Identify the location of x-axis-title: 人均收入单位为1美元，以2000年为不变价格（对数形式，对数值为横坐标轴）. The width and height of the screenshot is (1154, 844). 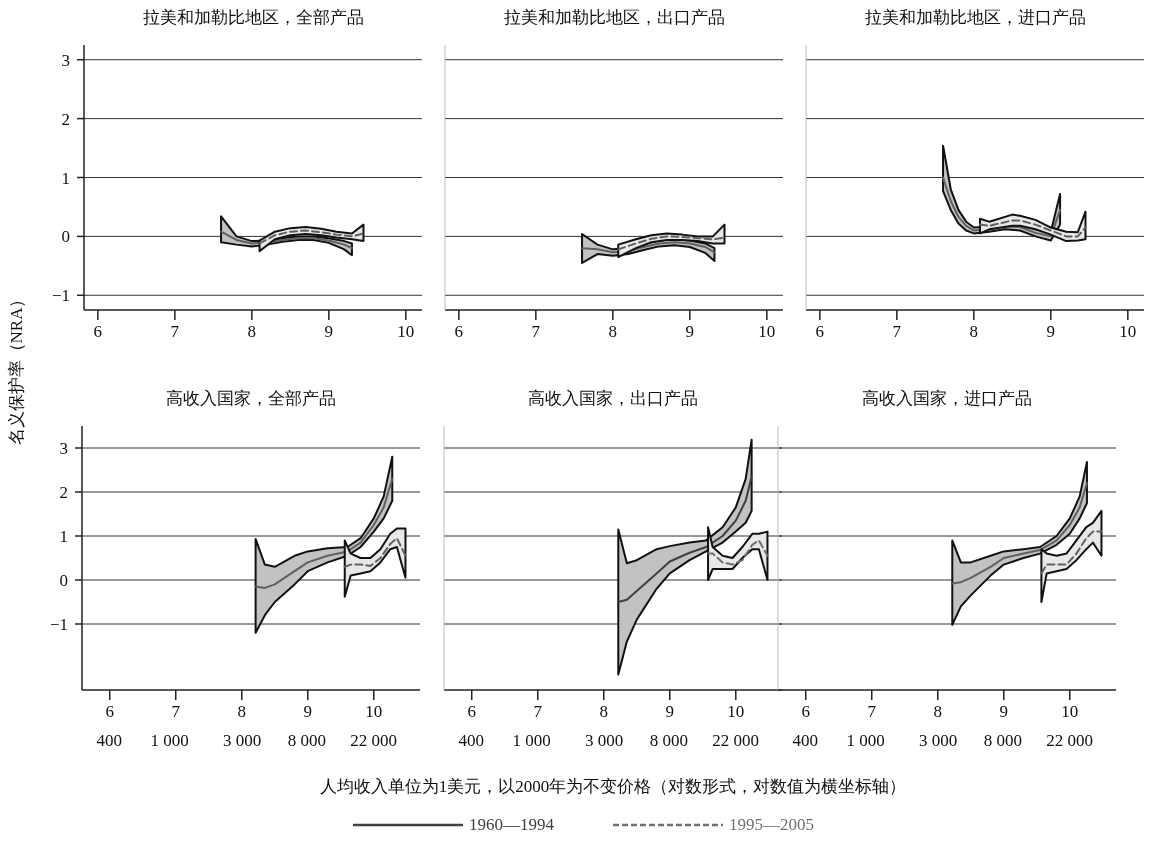
(613, 786).